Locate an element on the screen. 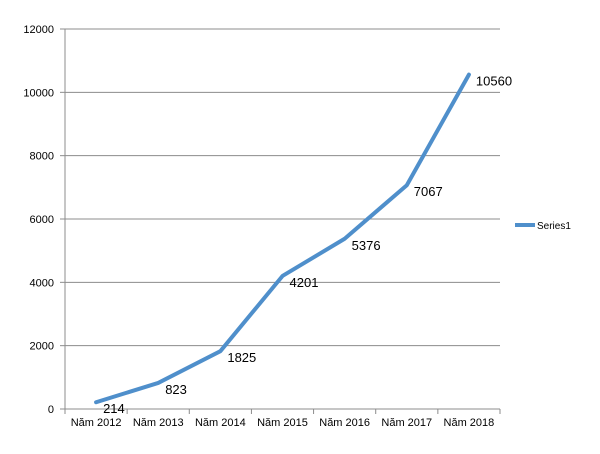 This screenshot has width=600, height=454. x-tick-label: Năm 2014 is located at coordinates (220, 423).